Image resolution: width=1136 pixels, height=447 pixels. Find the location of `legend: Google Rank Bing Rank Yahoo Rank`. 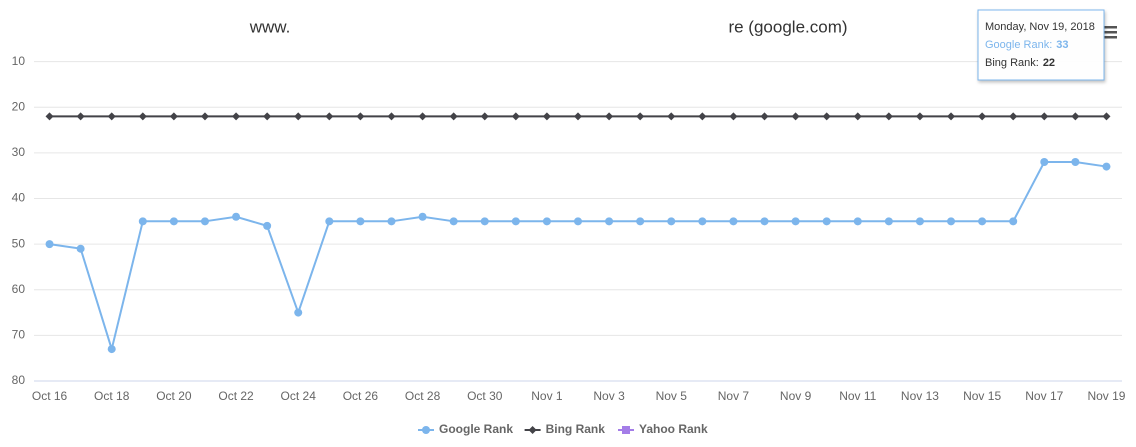

legend: Google Rank Bing Rank Yahoo Rank is located at coordinates (563, 429).